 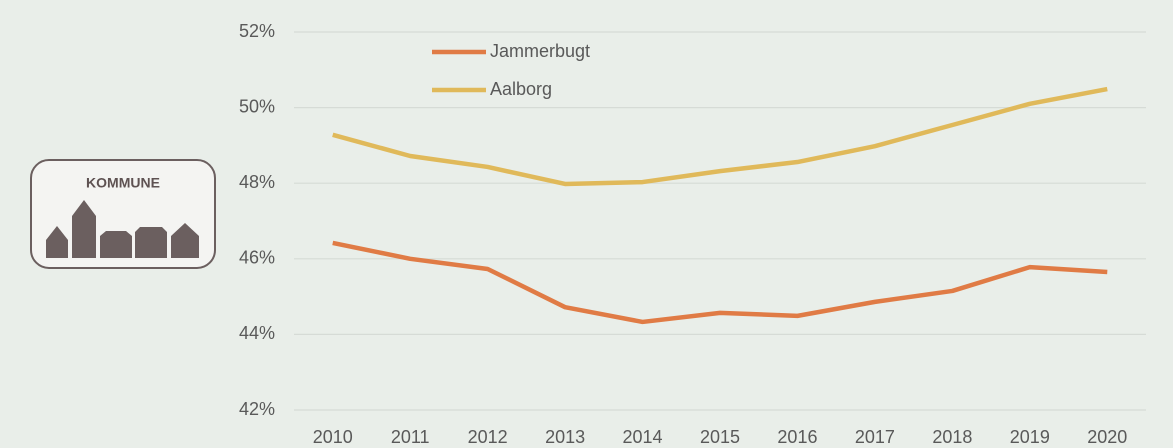 I want to click on x-tick-label: 2018, so click(x=952, y=437).